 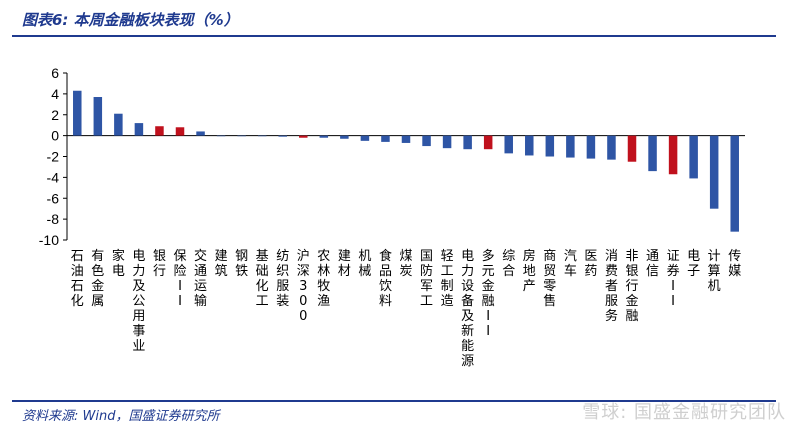 I want to click on category-label: 煤炭, so click(x=405, y=264).